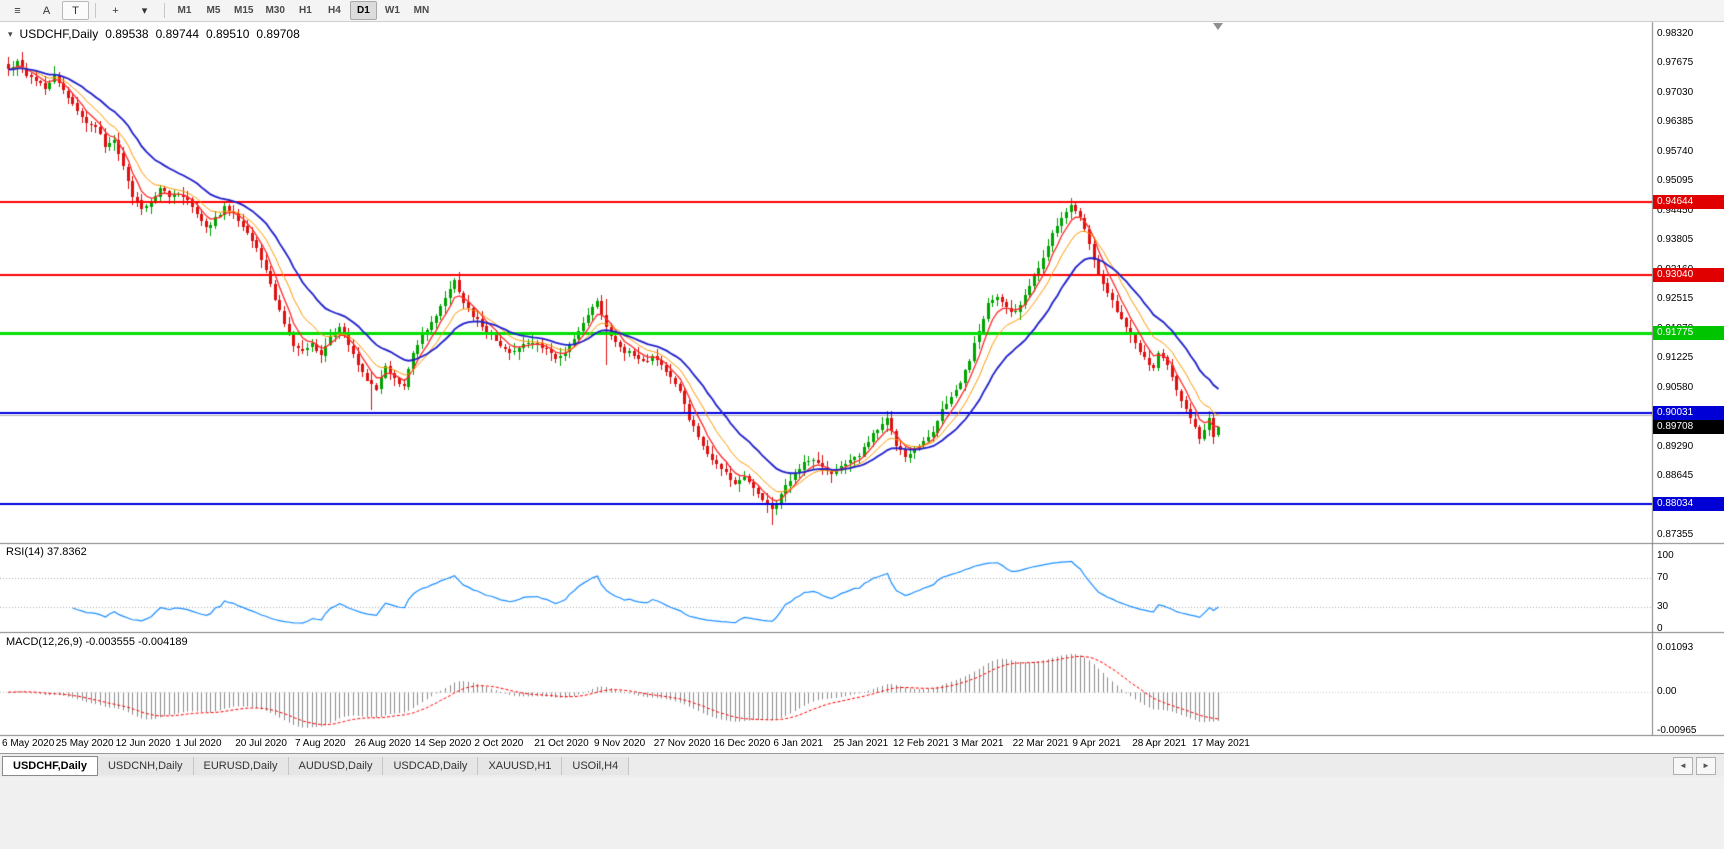 The height and width of the screenshot is (849, 1724). What do you see at coordinates (228, 34) in the screenshot?
I see `ohlc-low-value: 0.89510` at bounding box center [228, 34].